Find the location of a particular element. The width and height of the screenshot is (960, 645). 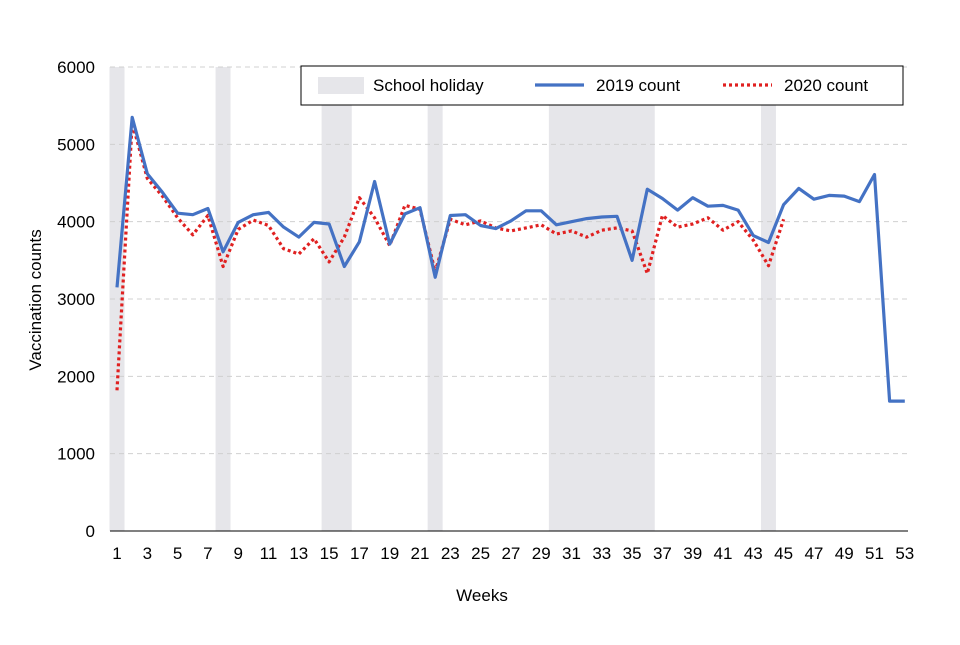

legend-box is located at coordinates (602, 85).